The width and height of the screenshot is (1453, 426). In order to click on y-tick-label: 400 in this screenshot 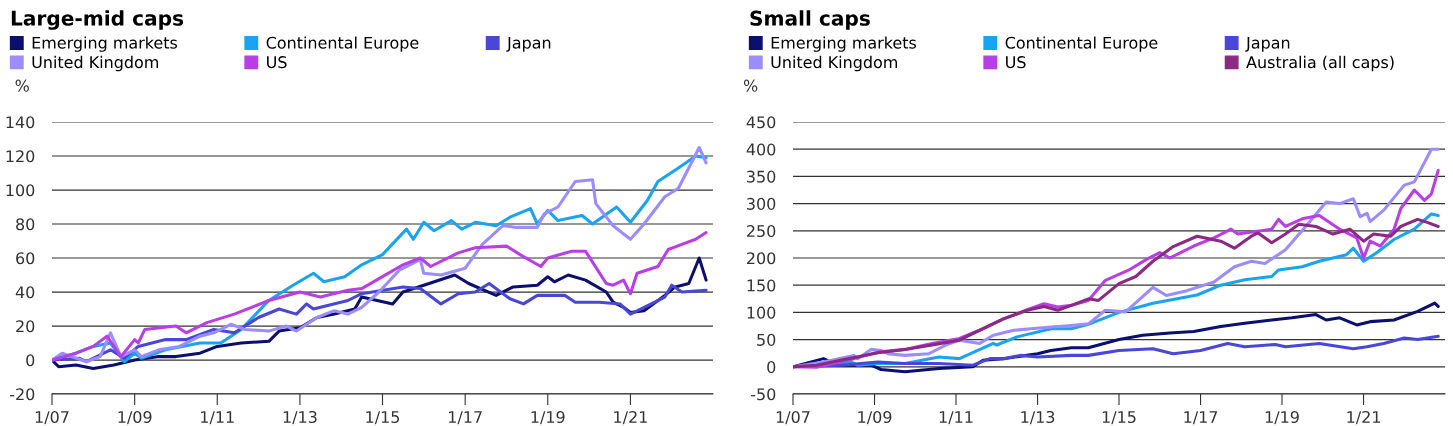, I will do `click(761, 149)`.